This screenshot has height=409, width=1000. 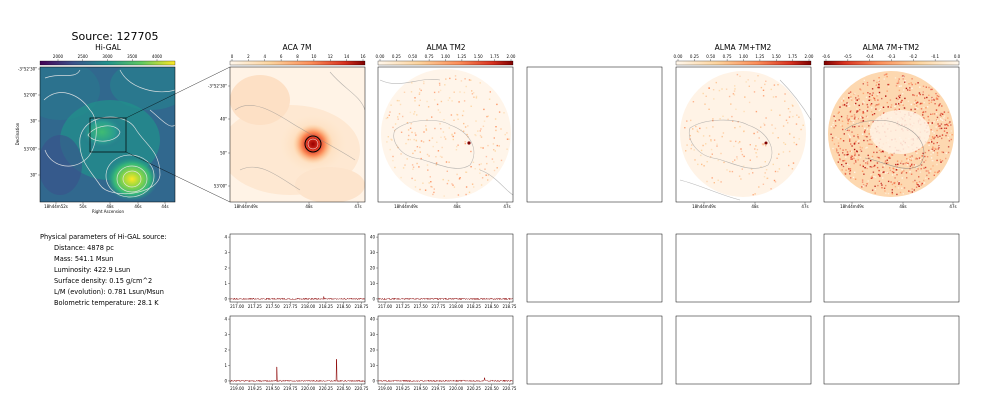 What do you see at coordinates (225, 283) in the screenshot?
I see `spectrum-ytick-label: 1` at bounding box center [225, 283].